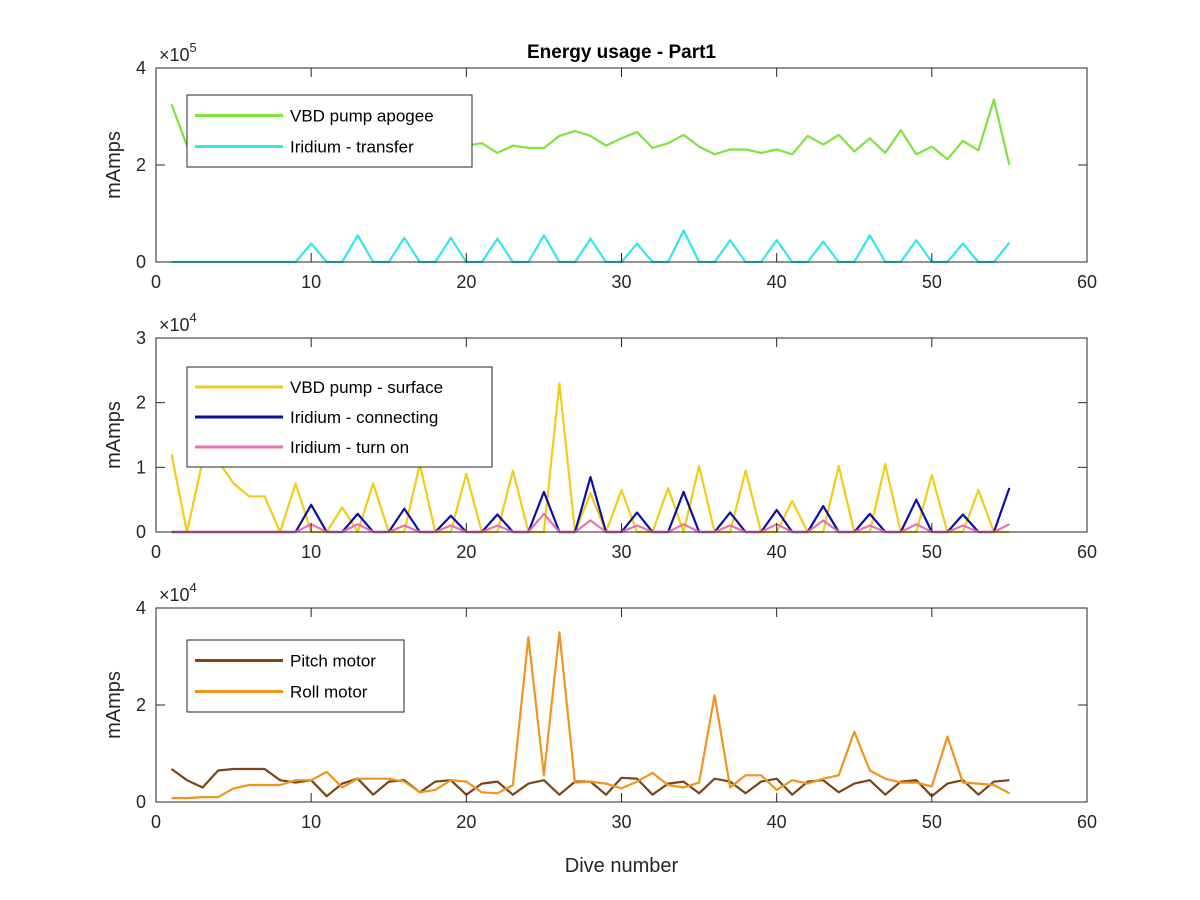  I want to click on legend: VBD pump apogee Iridium - transfer, so click(329, 131).